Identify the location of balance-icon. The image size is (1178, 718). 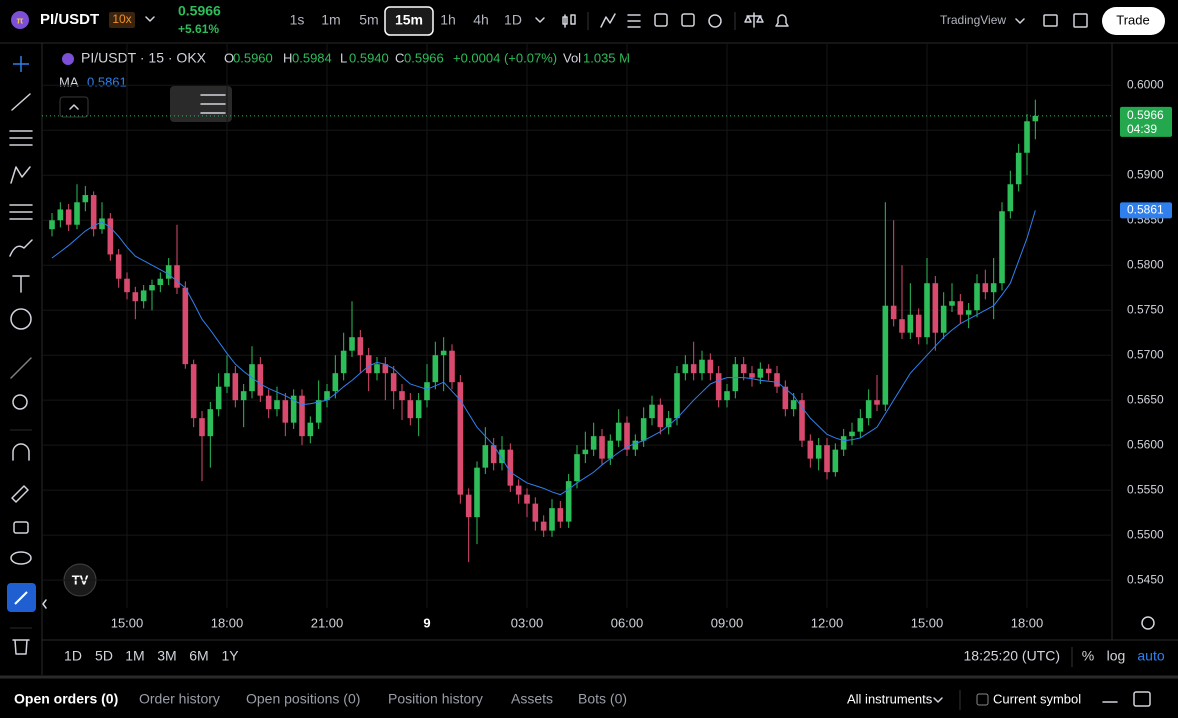
(754, 20).